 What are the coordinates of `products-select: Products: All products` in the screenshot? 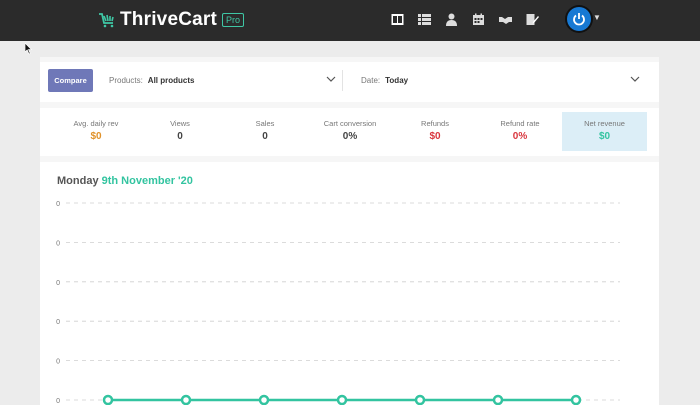 It's located at (221, 80).